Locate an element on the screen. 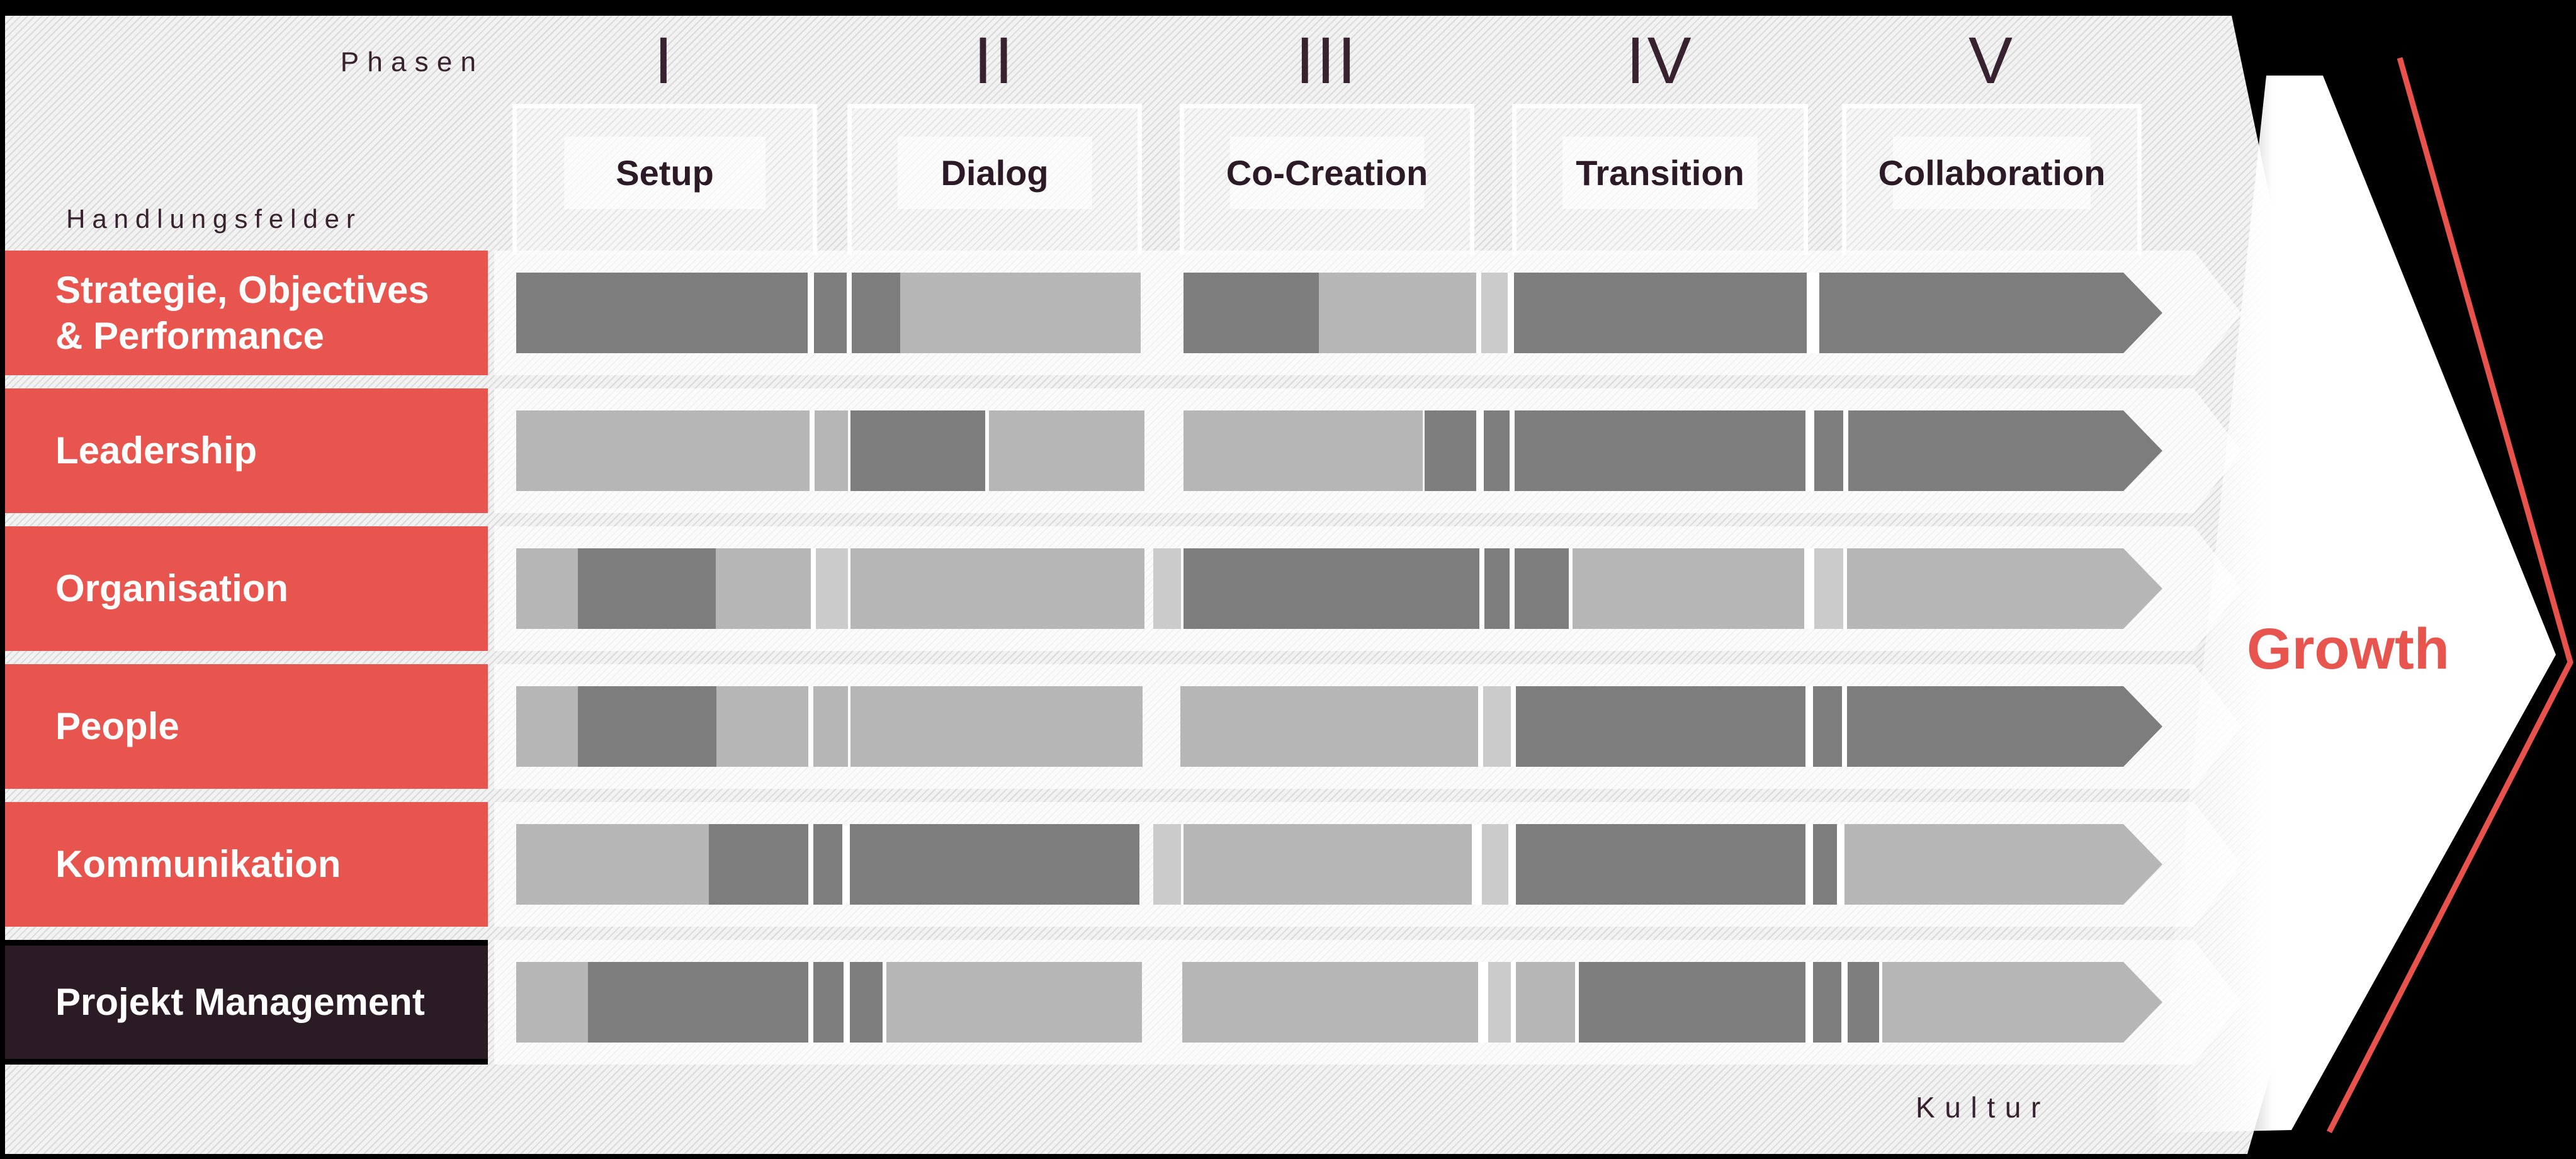  row-label-line: Organisation is located at coordinates (172, 588).